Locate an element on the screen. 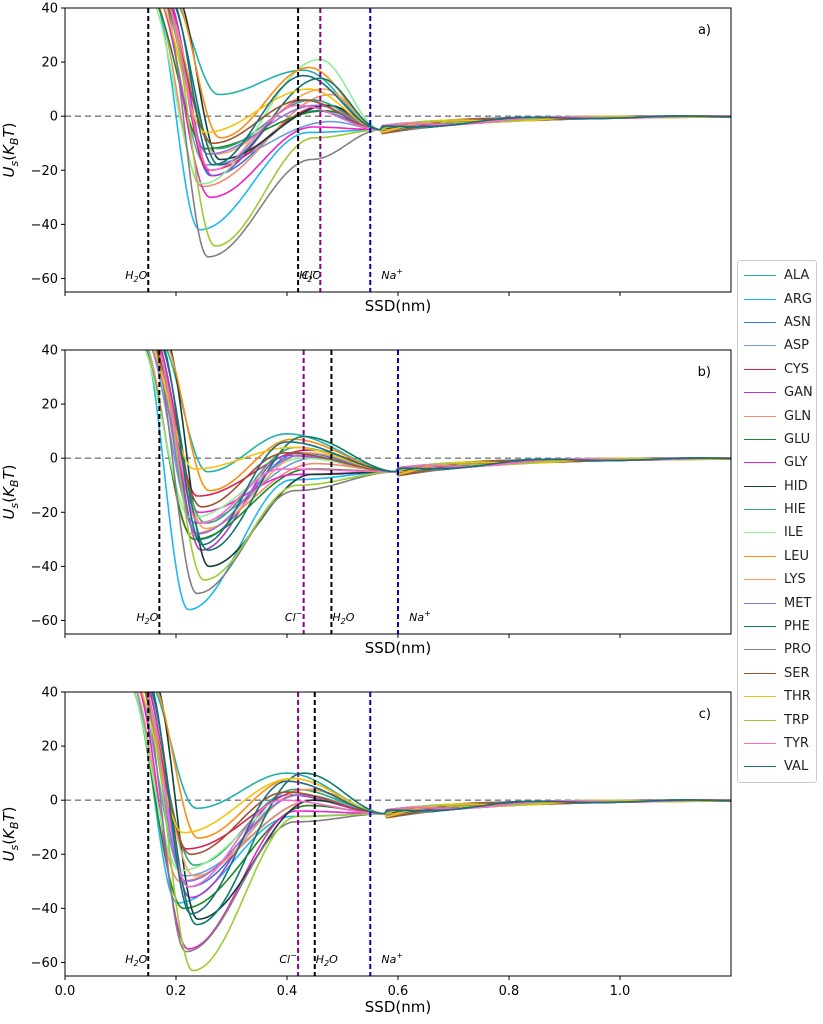 Image resolution: width=823 pixels, height=1024 pixels. series-line-gly is located at coordinates (441, 432).